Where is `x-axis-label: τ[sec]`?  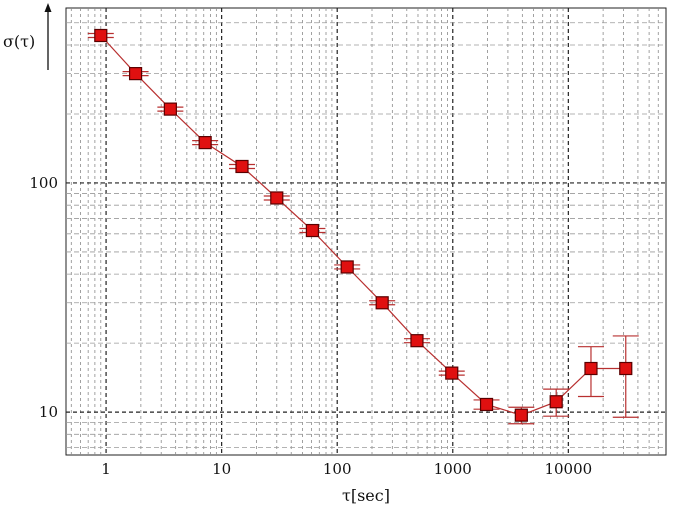
x-axis-label: τ[sec] is located at coordinates (366, 495).